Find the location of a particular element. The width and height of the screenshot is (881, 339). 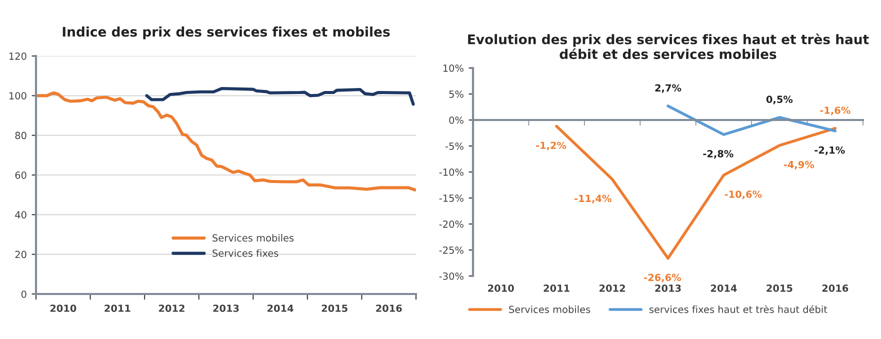

chart-title: Evolution des prix des services fixes haut et très haut débit et des services mobiles is located at coordinates (668, 47).